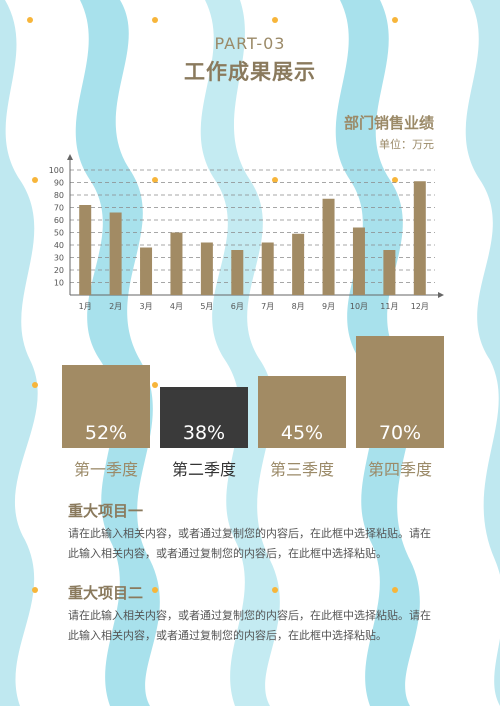 Image resolution: width=500 pixels, height=706 pixels. What do you see at coordinates (406, 144) in the screenshot?
I see `chart-unit: 单位：万元` at bounding box center [406, 144].